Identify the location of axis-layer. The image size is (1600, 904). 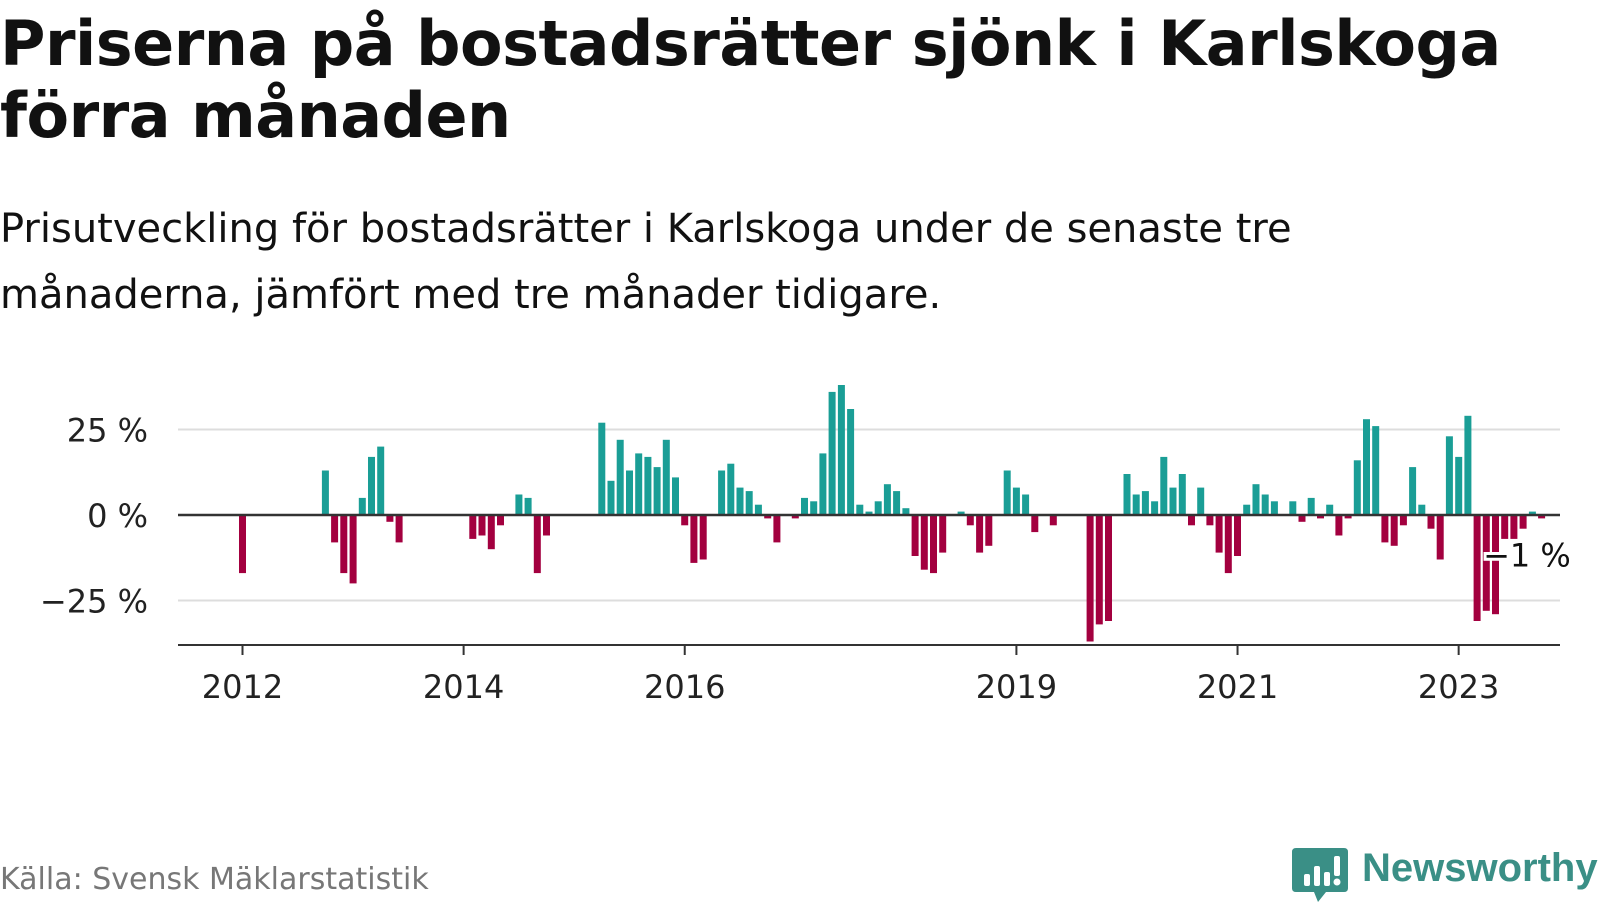
(869, 584).